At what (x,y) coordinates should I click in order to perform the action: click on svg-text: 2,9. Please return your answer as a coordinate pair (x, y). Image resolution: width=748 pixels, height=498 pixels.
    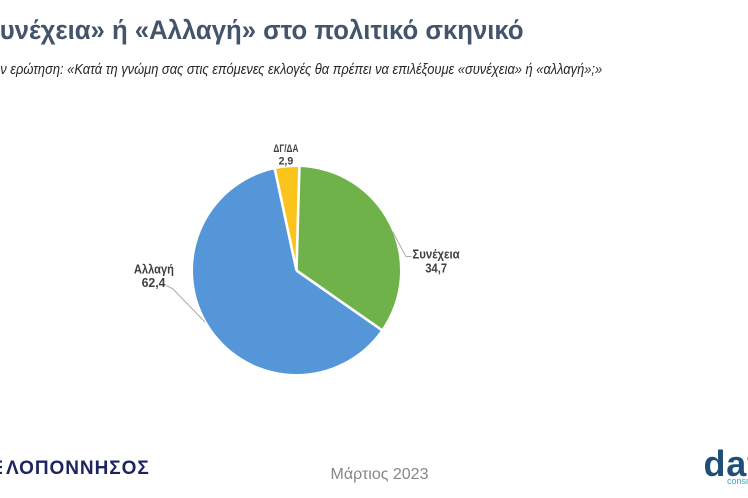
    Looking at the image, I should click on (286, 161).